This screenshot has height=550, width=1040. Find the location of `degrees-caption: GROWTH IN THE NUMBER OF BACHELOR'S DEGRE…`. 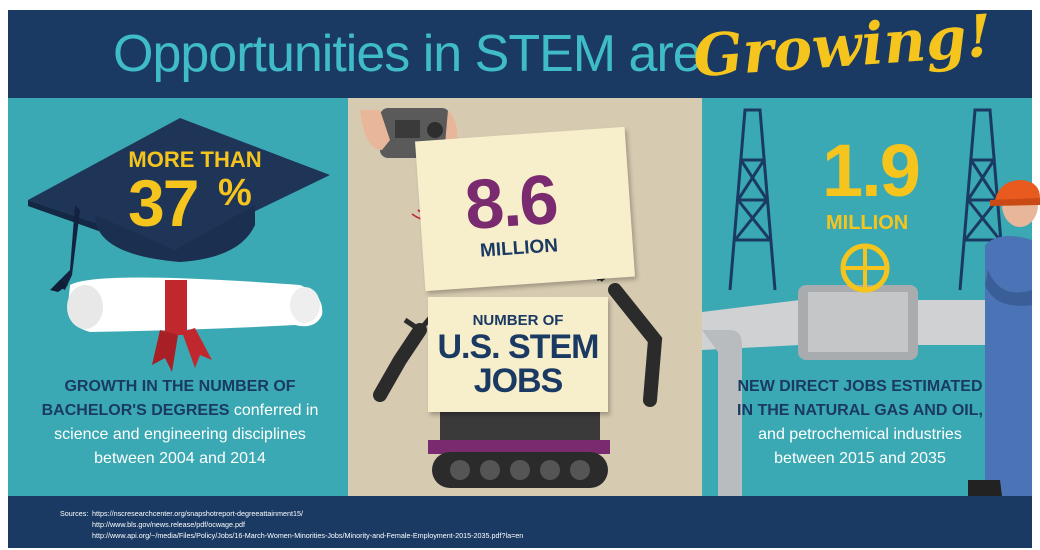

degrees-caption: GROWTH IN THE NUMBER OF BACHELOR'S DEGRE… is located at coordinates (180, 423).